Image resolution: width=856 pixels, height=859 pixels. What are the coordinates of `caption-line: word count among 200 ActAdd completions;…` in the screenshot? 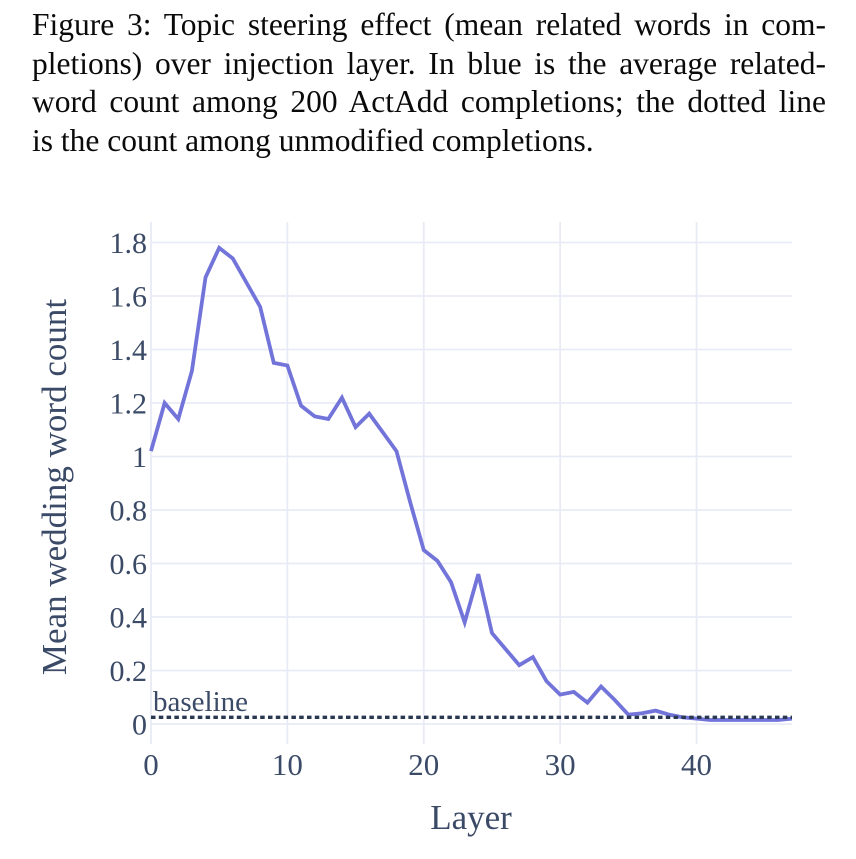 It's located at (429, 101).